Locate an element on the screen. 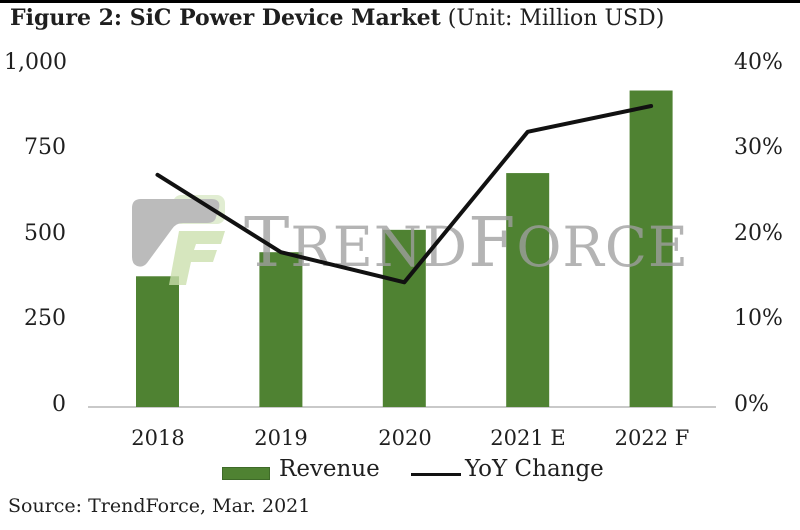 This screenshot has height=530, width=800. source-note: Source: TrendForce, Mar. 2021 is located at coordinates (159, 506).